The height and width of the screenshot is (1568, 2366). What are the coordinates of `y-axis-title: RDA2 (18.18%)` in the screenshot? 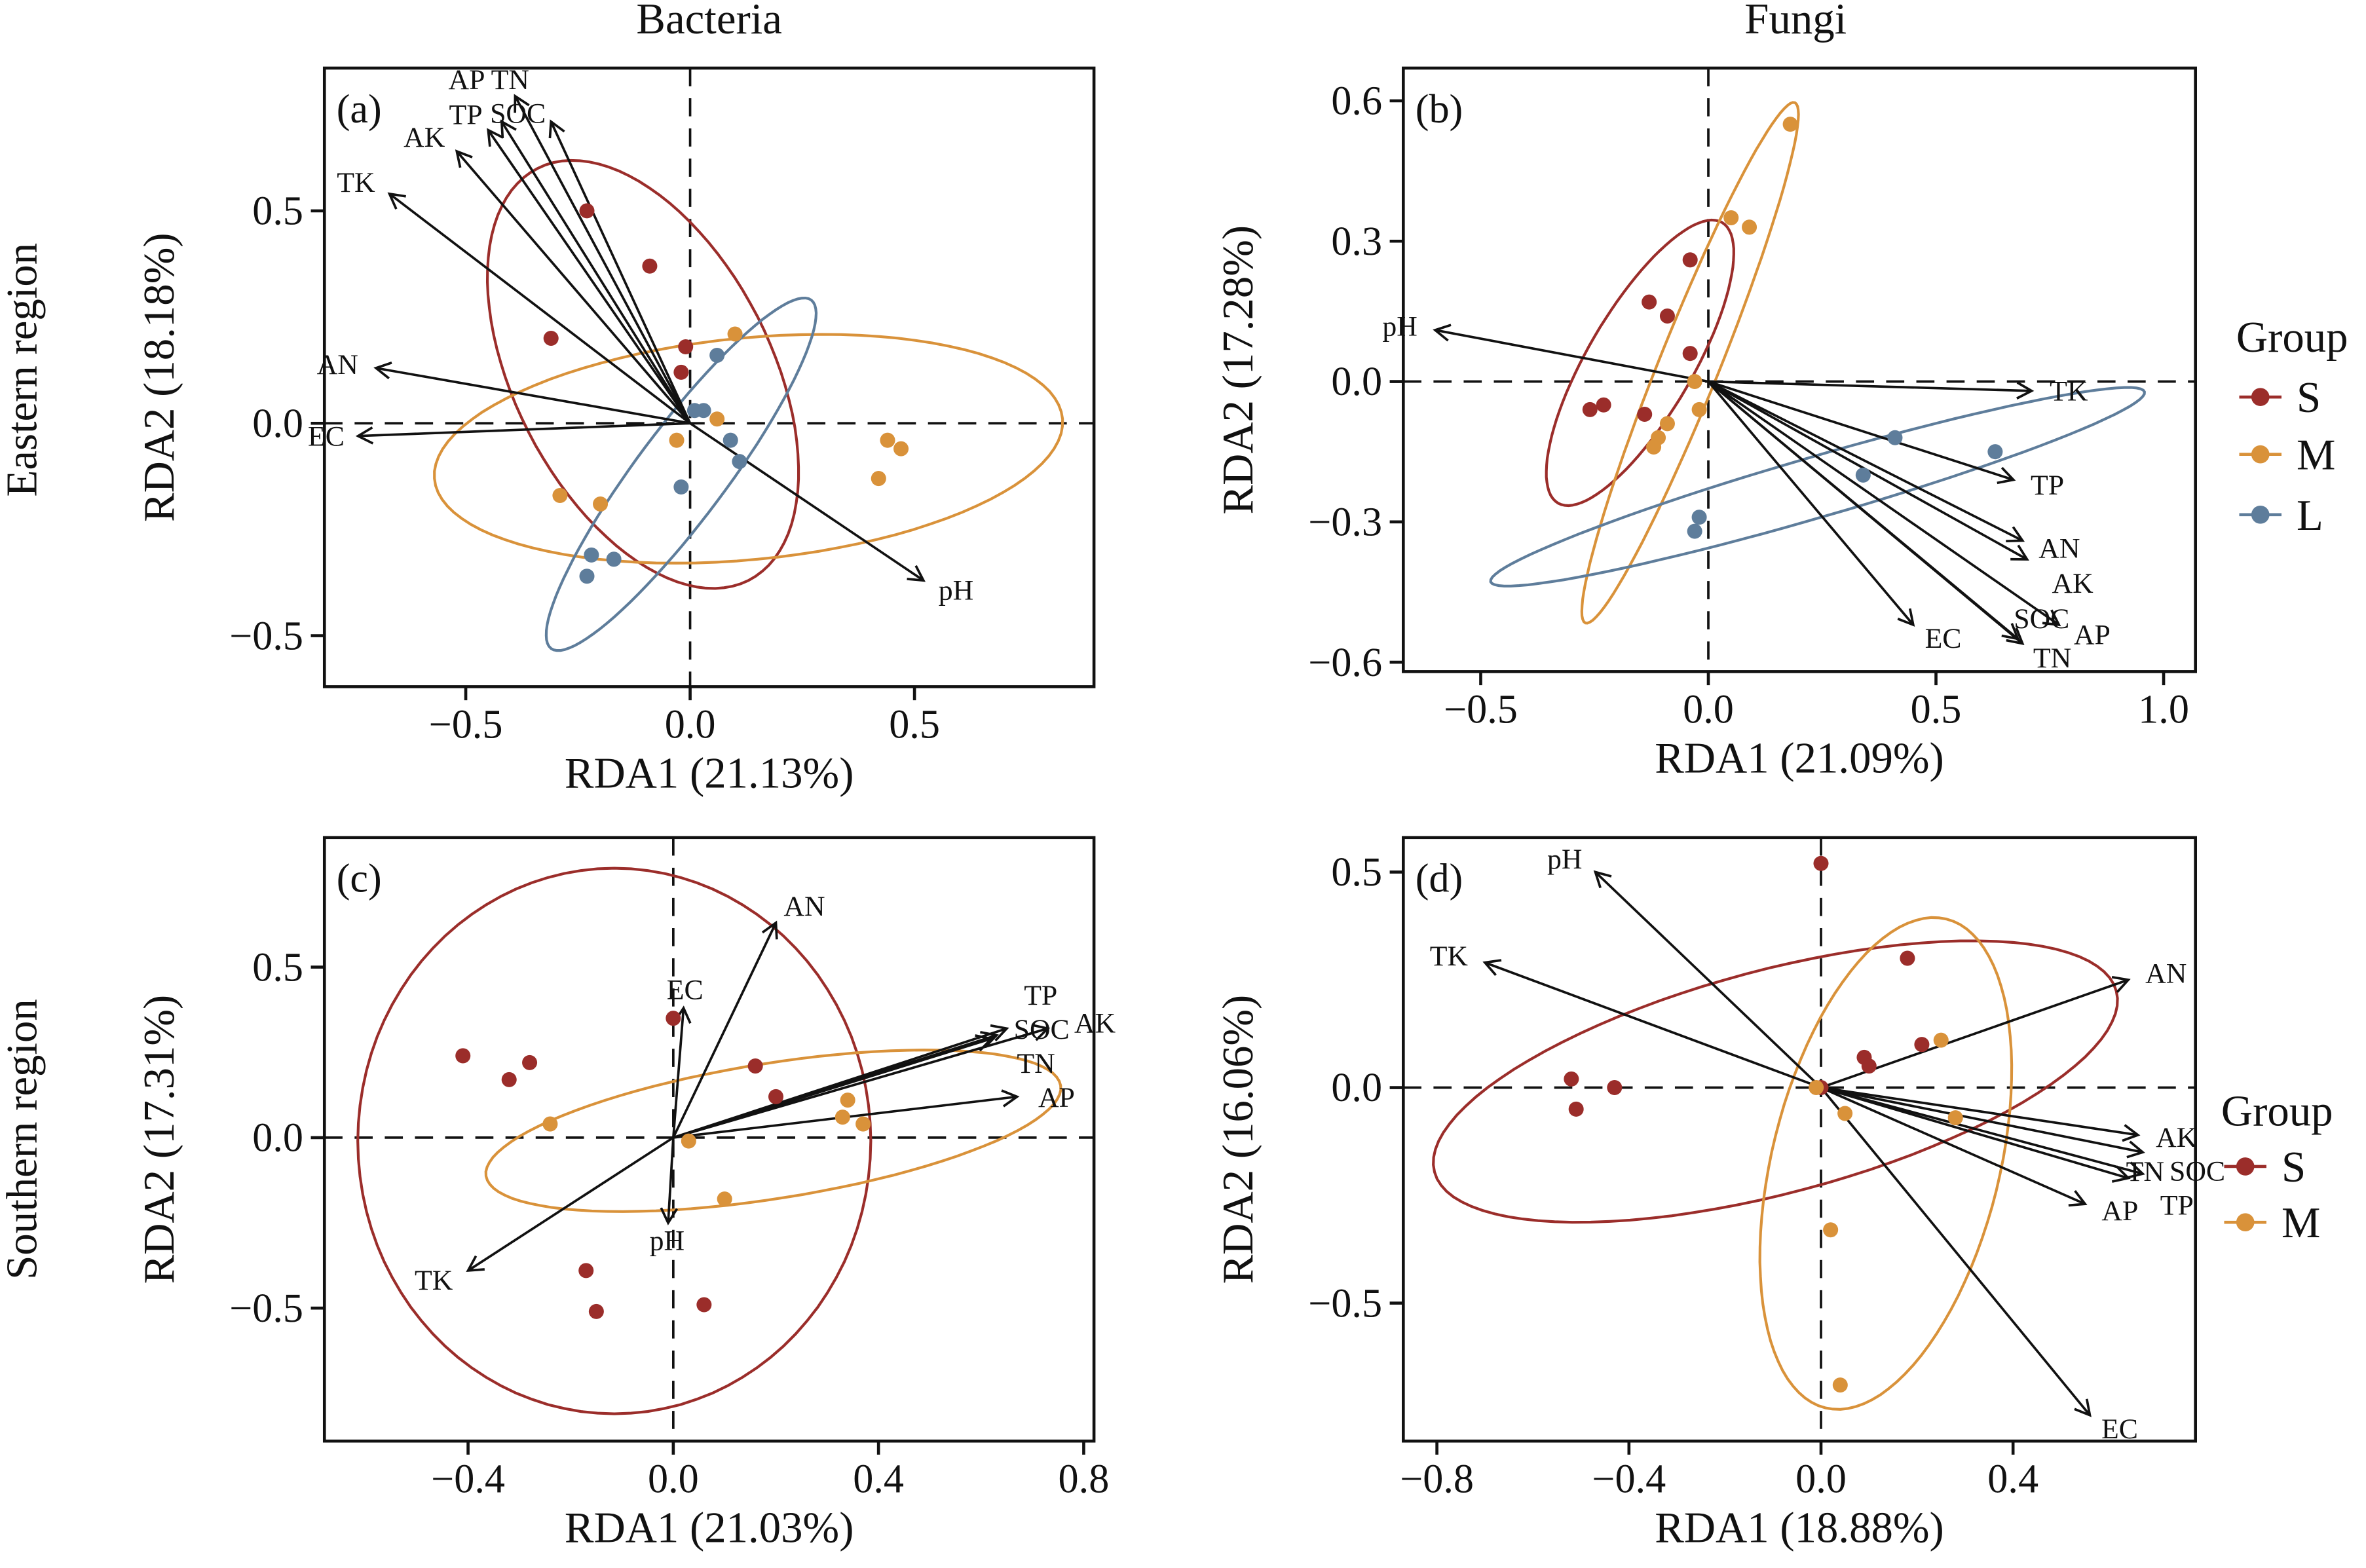 It's located at (159, 377).